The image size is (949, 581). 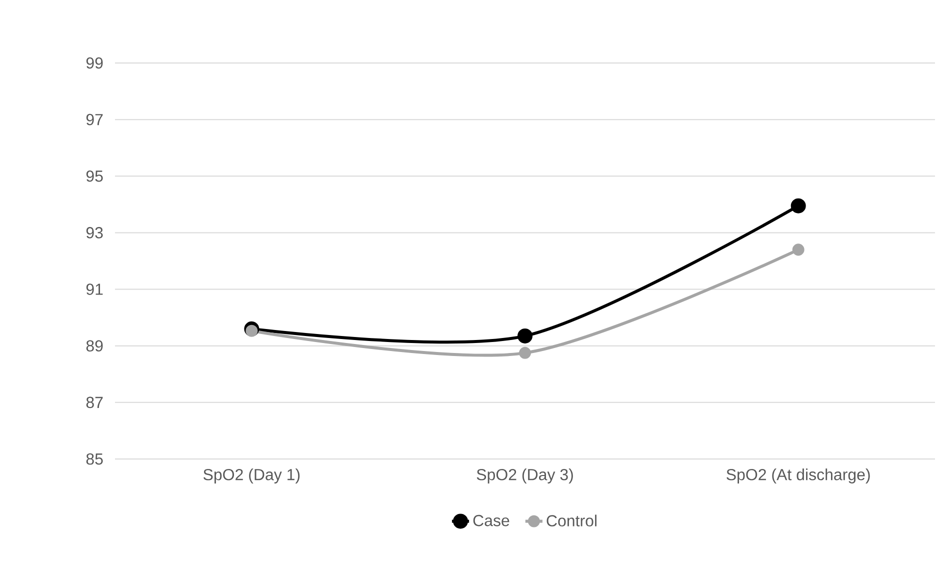 I want to click on x-tick-label: SpO2 (Day 1), so click(x=251, y=476).